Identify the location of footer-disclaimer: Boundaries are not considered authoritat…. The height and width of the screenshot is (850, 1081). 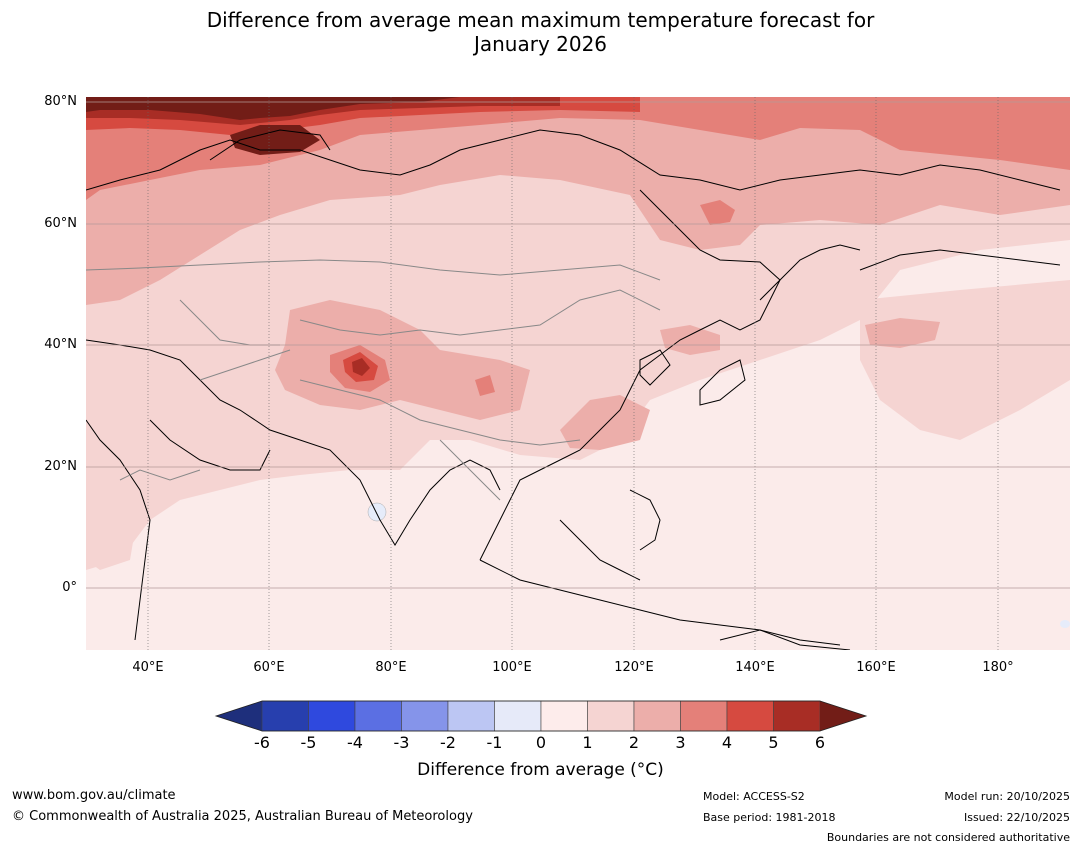
(948, 837).